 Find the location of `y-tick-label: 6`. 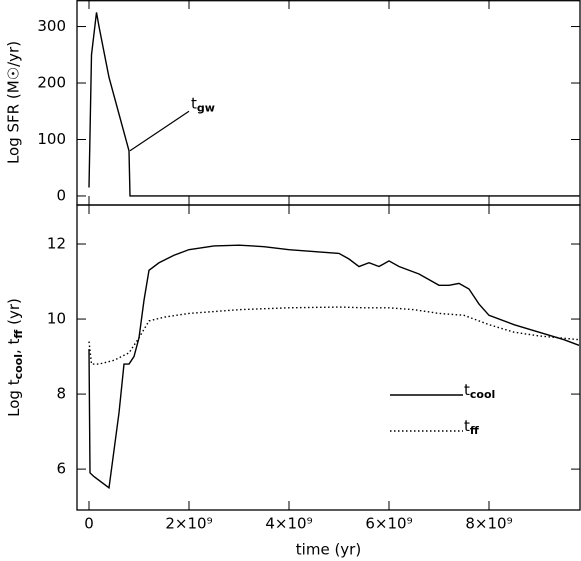

y-tick-label: 6 is located at coordinates (61, 469).